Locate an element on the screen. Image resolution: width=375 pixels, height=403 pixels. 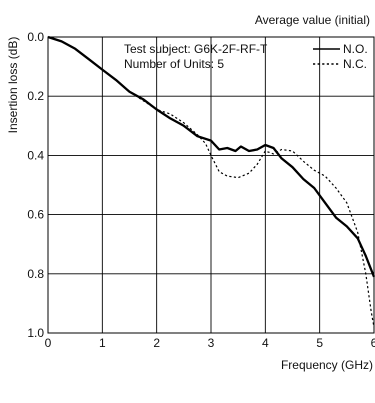
x-axis-label: Frequency (GHz) is located at coordinates (327, 365).